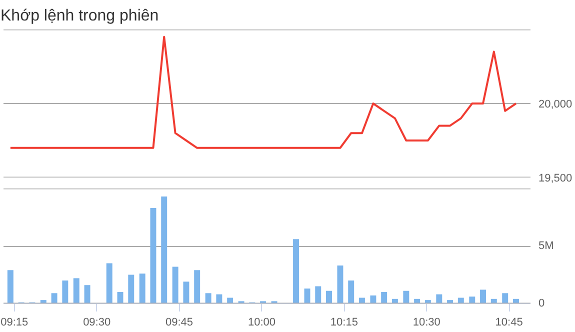  I want to click on x-tick-label: 09:30, so click(97, 322).